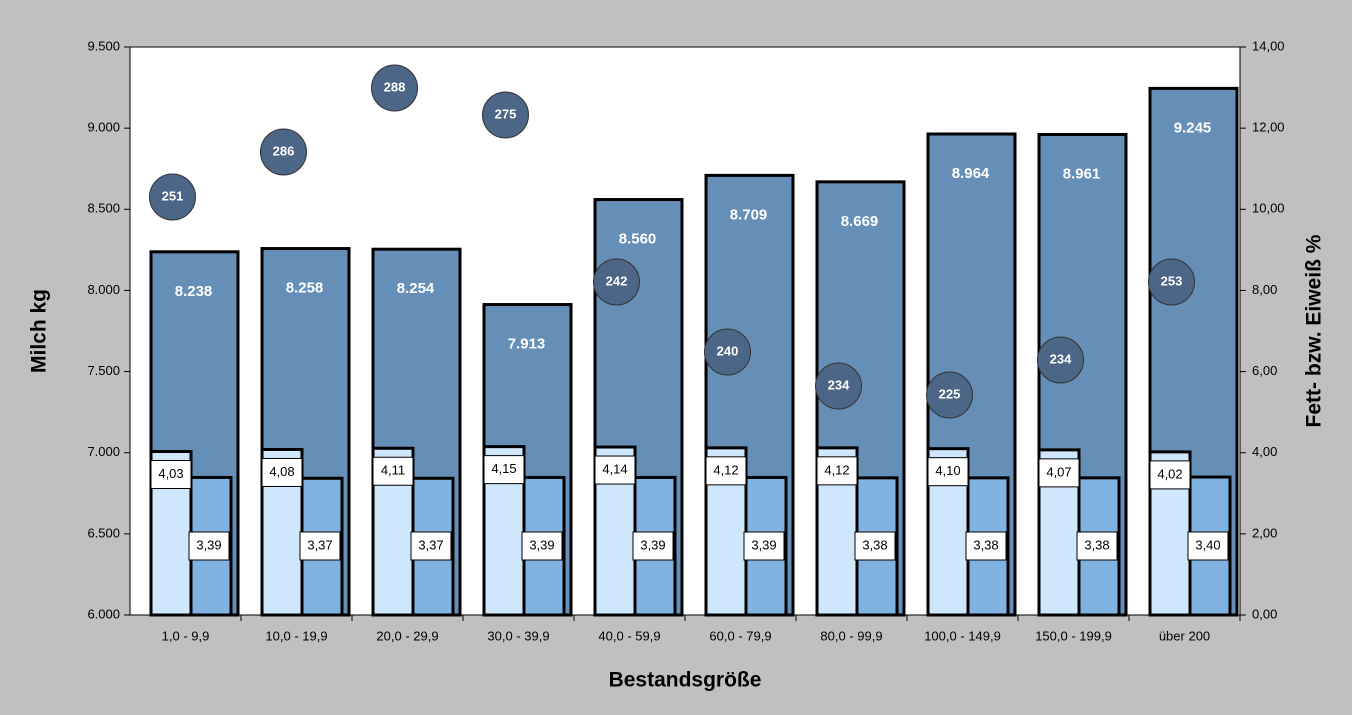 Image resolution: width=1352 pixels, height=715 pixels. Describe the element at coordinates (1264, 370) in the screenshot. I see `y2-tick-label: 6,00` at that location.